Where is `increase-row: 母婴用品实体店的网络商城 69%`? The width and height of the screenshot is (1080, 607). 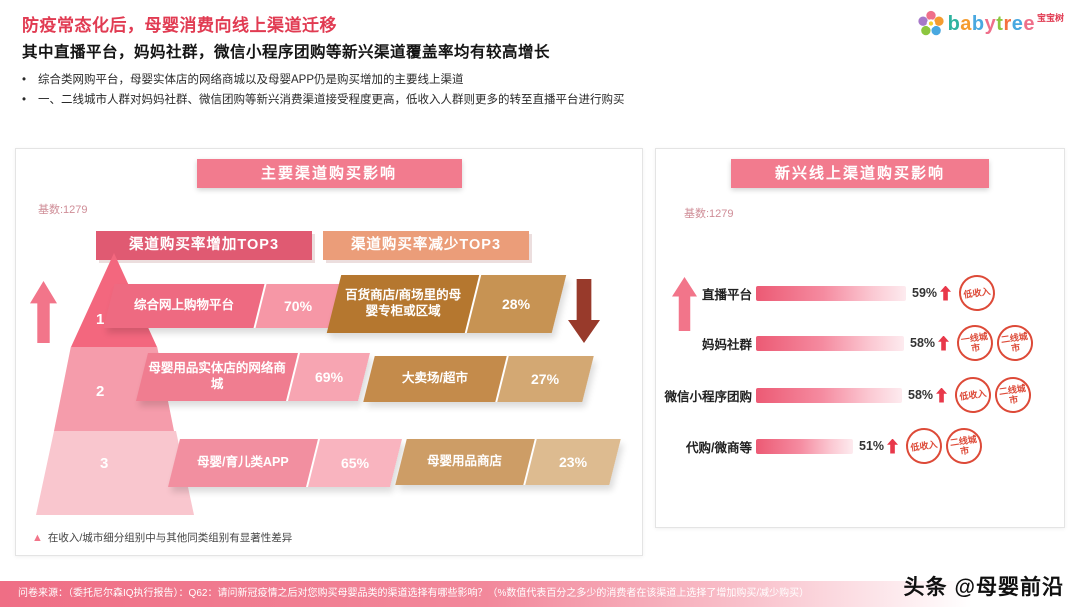 increase-row: 母婴用品实体店的网络商城 69% is located at coordinates (253, 377).